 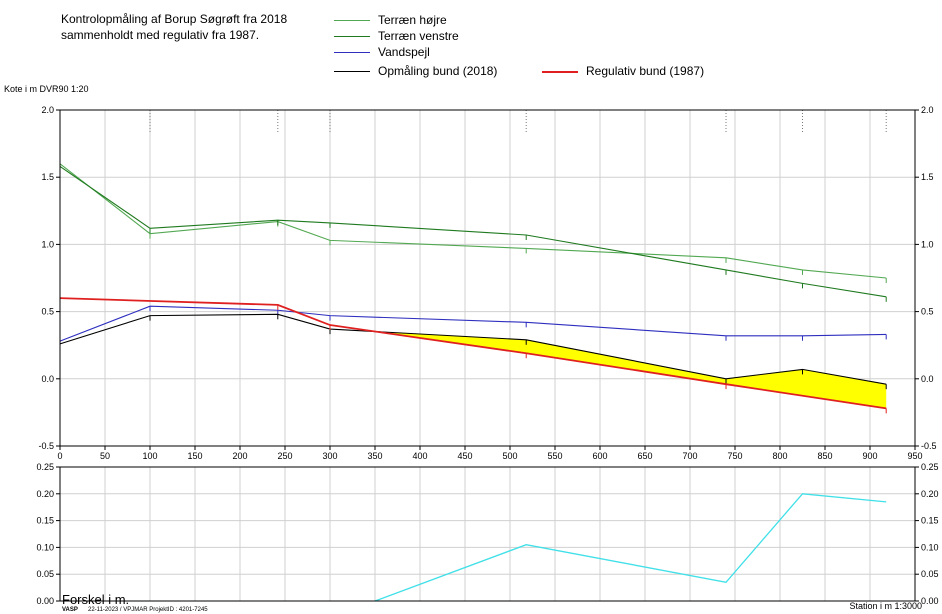 What do you see at coordinates (47, 177) in the screenshot?
I see `y-tick-label-left: 1.5` at bounding box center [47, 177].